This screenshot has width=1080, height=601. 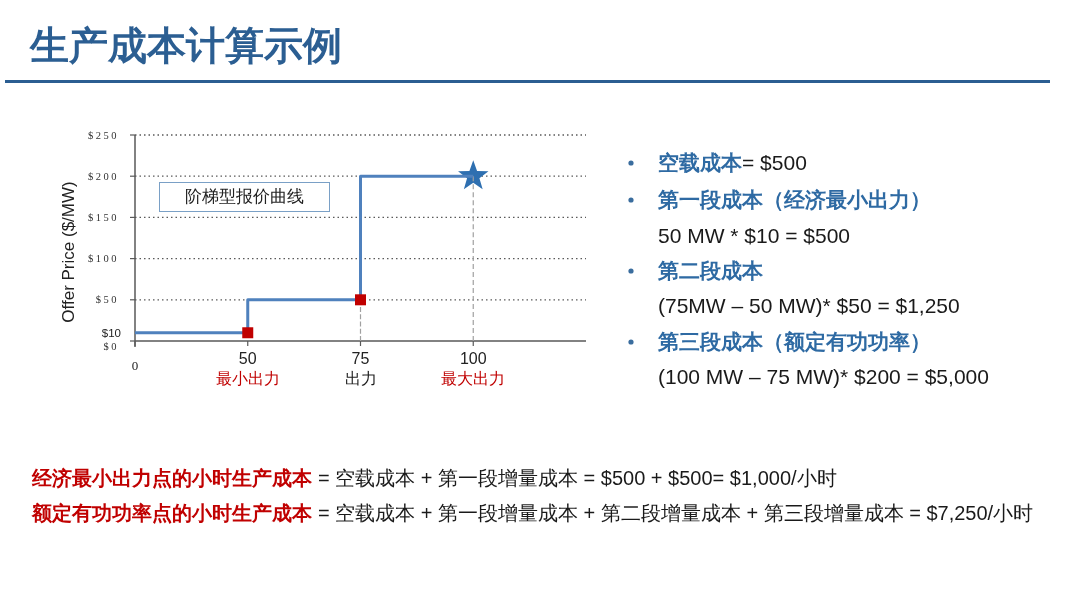 I want to click on text: 第三段成本（额定有功功率）, so click(x=794, y=341).